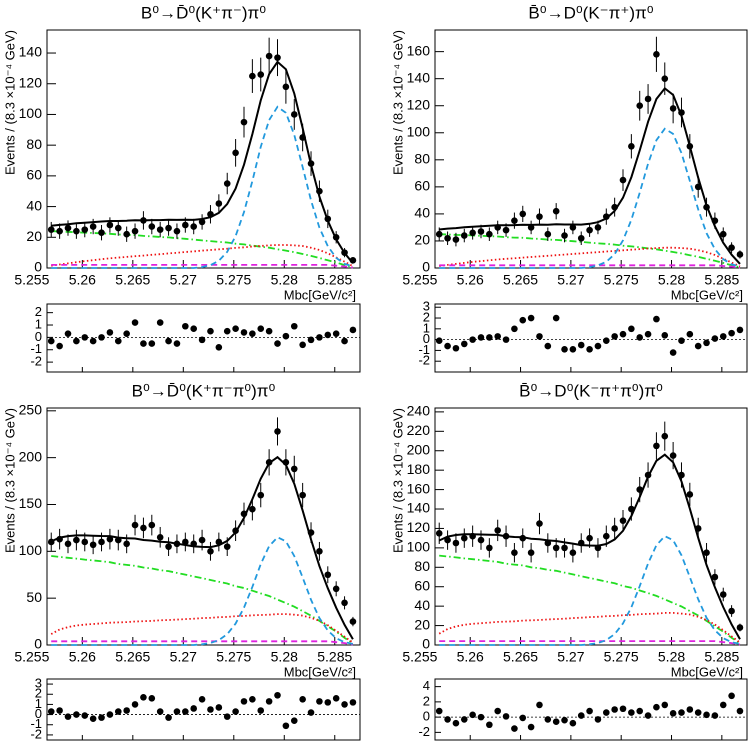 This screenshot has width=748, height=746. I want to click on y-tick-label: 20, so click(422, 240).